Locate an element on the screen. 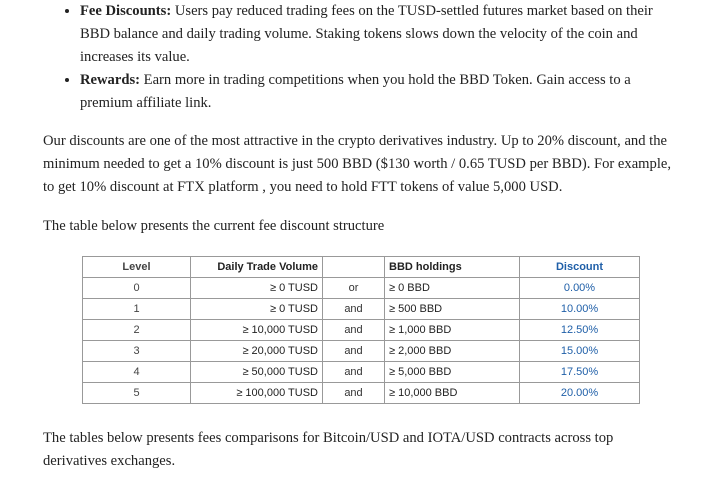 The image size is (710, 485). table-cell: ≥ 10,000 TUSD is located at coordinates (256, 330).